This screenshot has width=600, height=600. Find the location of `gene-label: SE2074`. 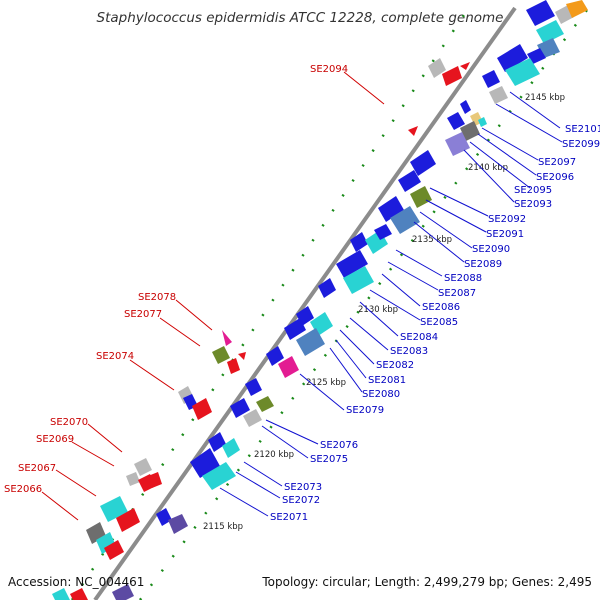

gene-label: SE2074 is located at coordinates (115, 356).